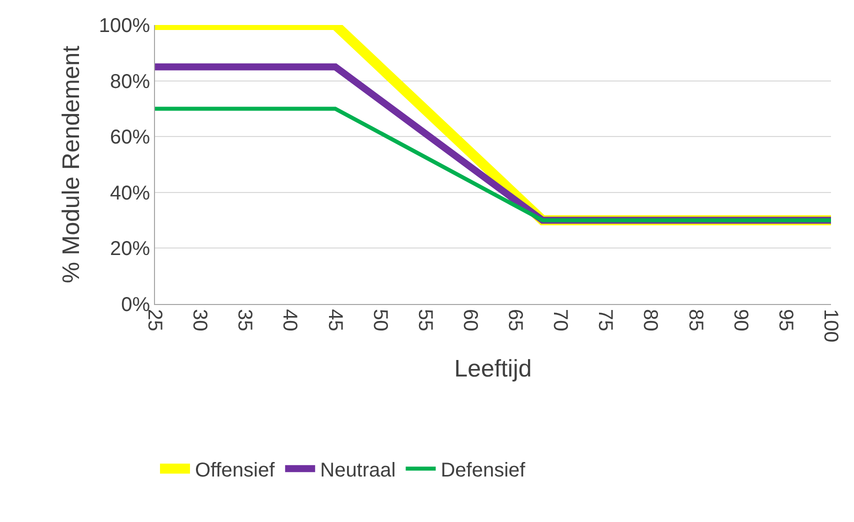  What do you see at coordinates (379, 320) in the screenshot?
I see `x-tick-label: 50` at bounding box center [379, 320].